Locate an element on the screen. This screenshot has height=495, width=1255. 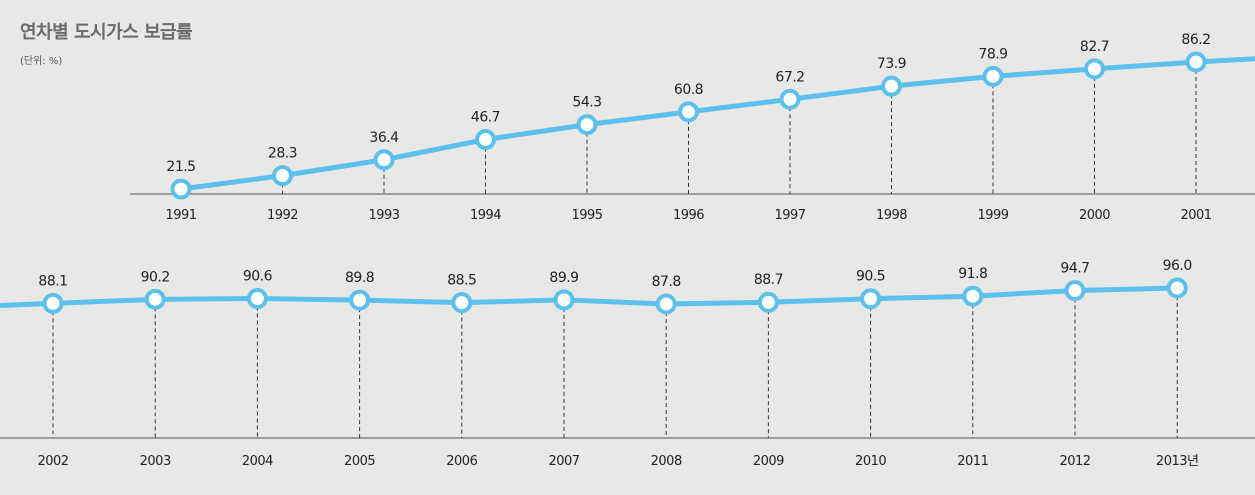
x-tick-label: 1993 is located at coordinates (383, 215).